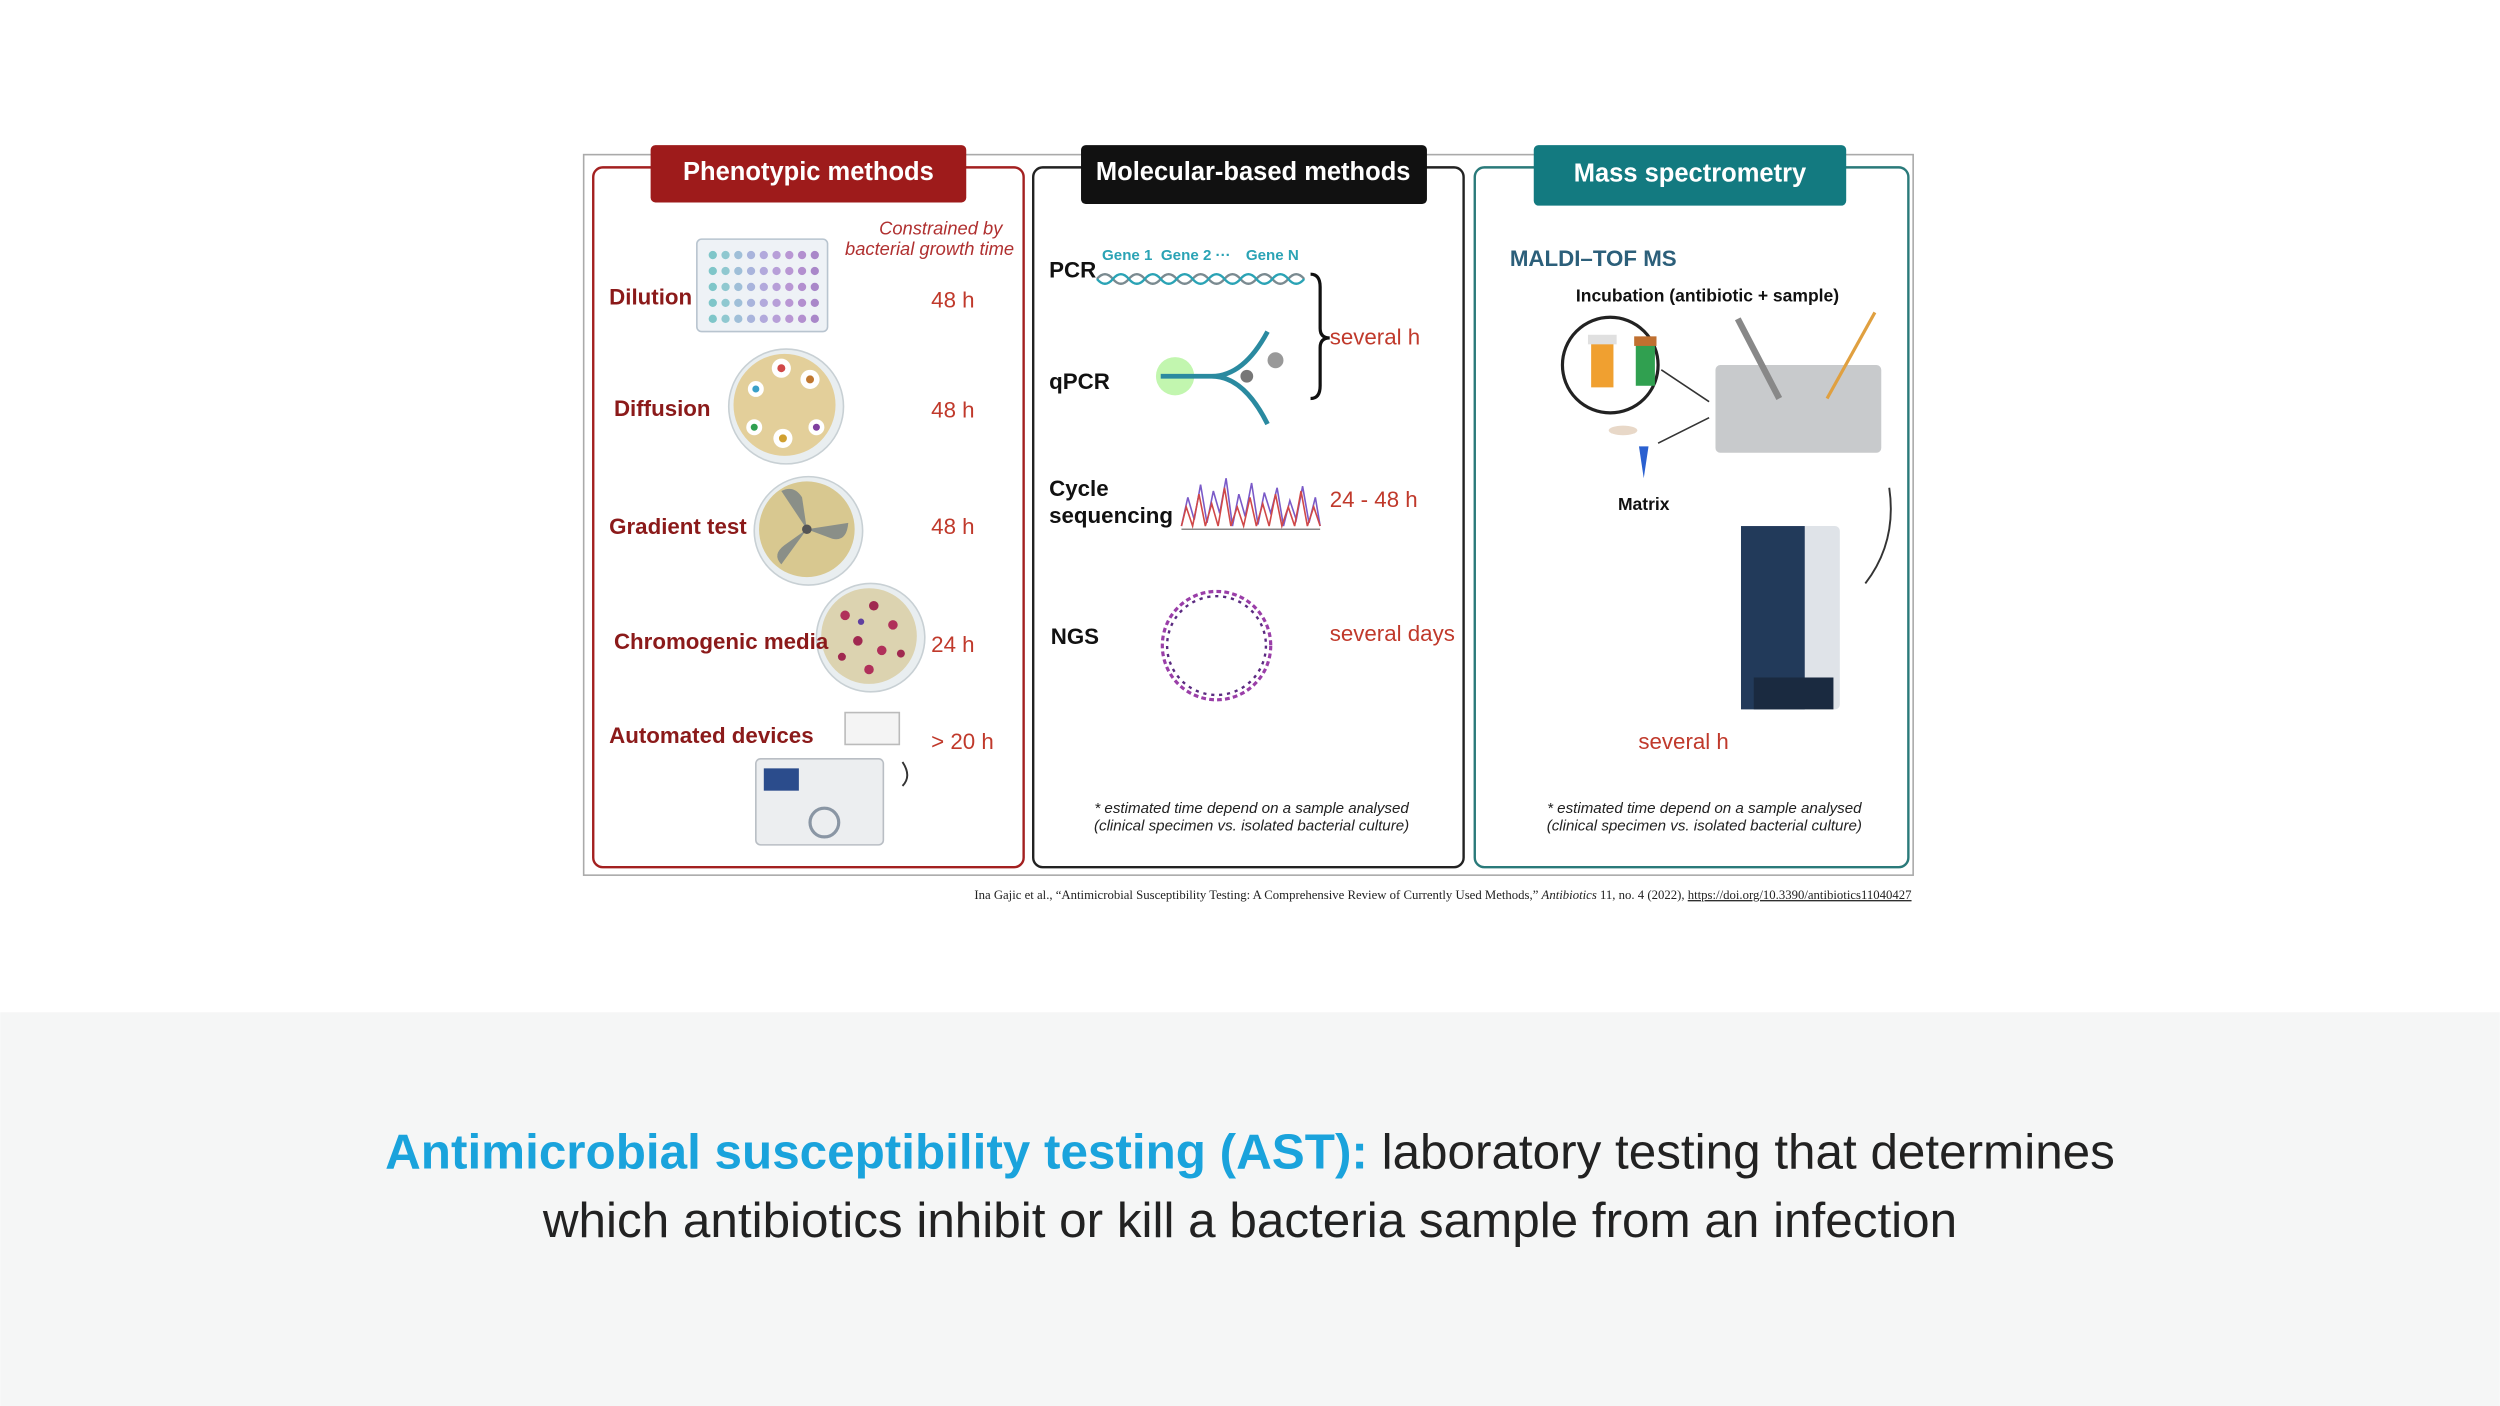 Image resolution: width=2500 pixels, height=1406 pixels. Describe the element at coordinates (1201, 279) in the screenshot. I see `dna-icon` at that location.